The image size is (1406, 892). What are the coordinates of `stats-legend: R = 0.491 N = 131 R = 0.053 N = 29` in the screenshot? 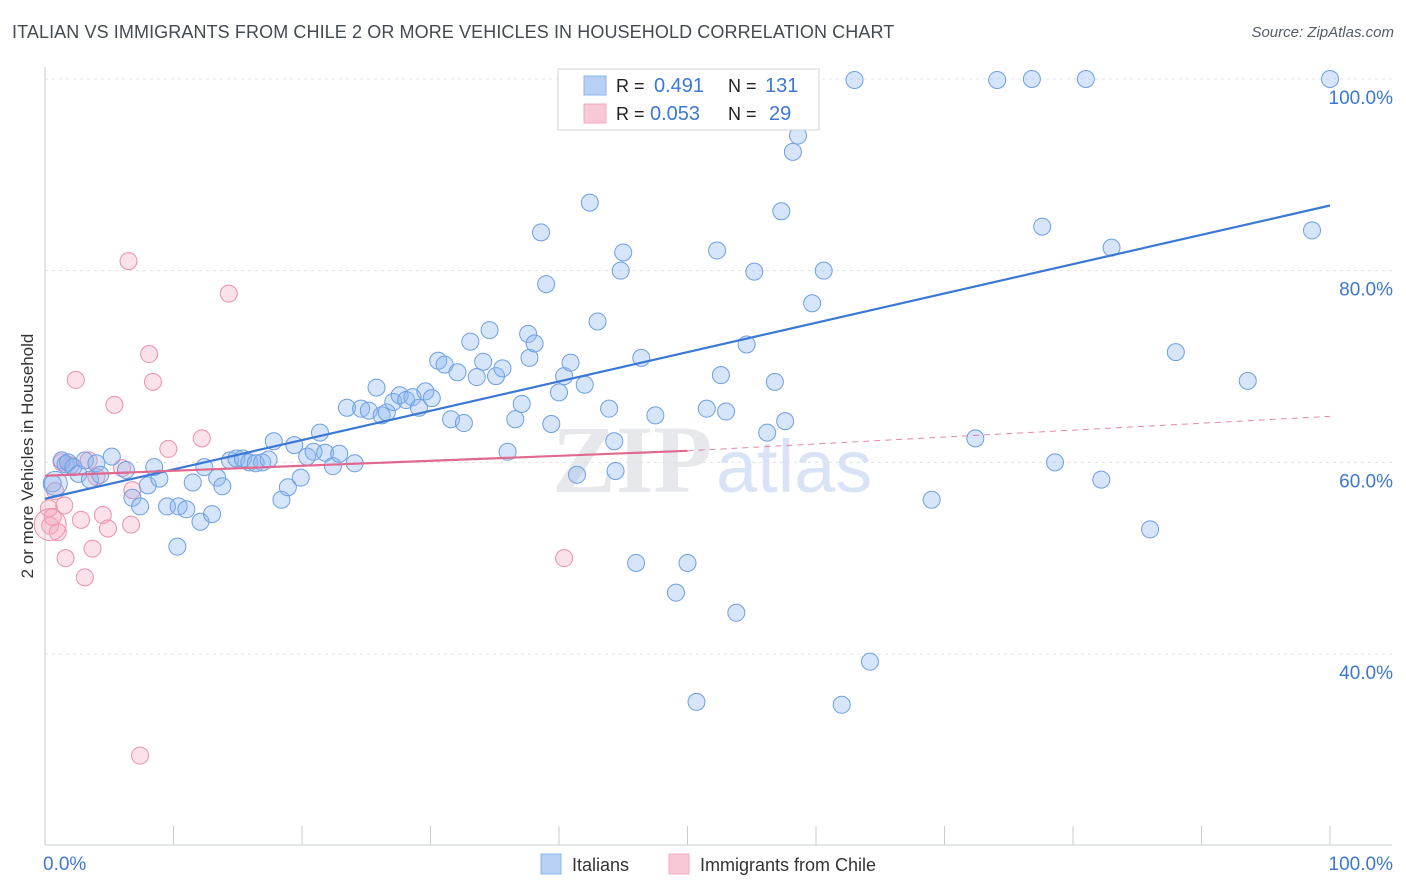 It's located at (688, 99).